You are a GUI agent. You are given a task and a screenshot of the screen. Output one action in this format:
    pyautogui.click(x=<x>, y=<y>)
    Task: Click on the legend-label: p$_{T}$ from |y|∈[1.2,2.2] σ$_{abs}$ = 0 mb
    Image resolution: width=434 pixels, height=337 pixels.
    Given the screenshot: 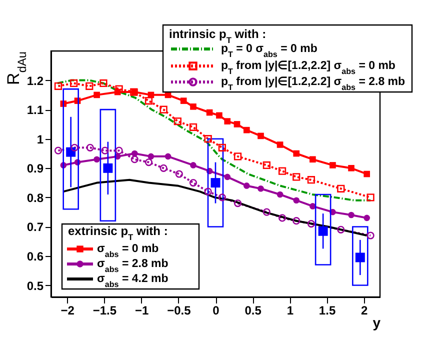 What is the action you would take?
    pyautogui.click(x=308, y=68)
    